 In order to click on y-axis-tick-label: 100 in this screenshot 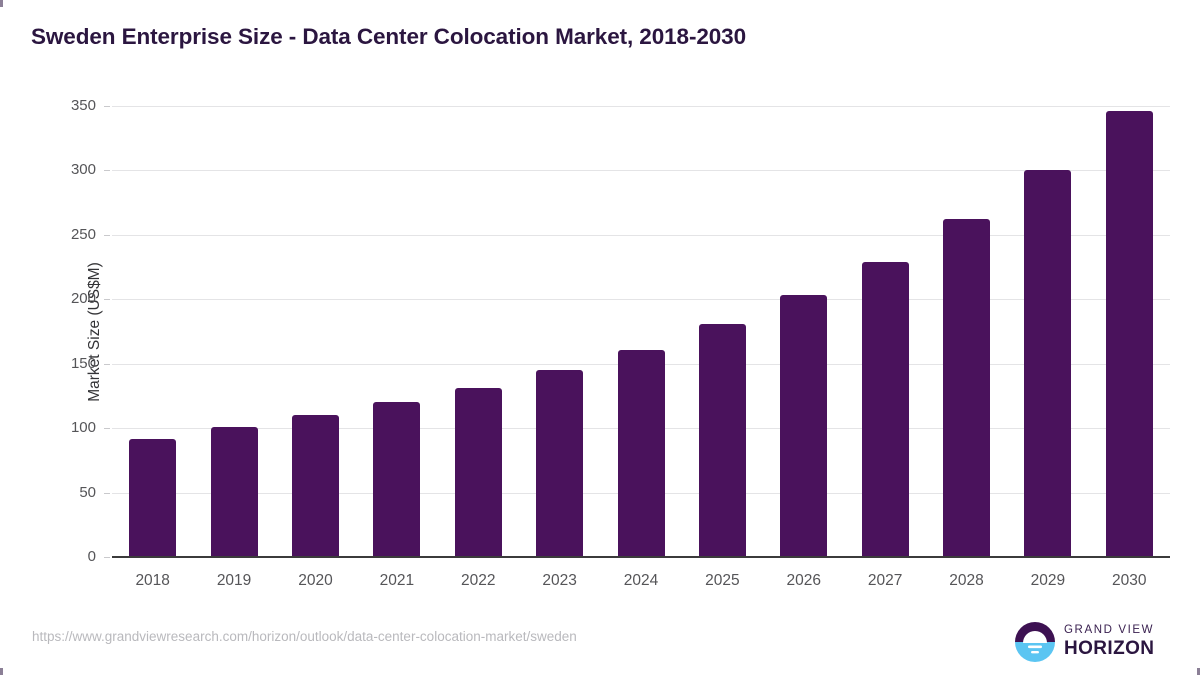, I will do `click(83, 428)`.